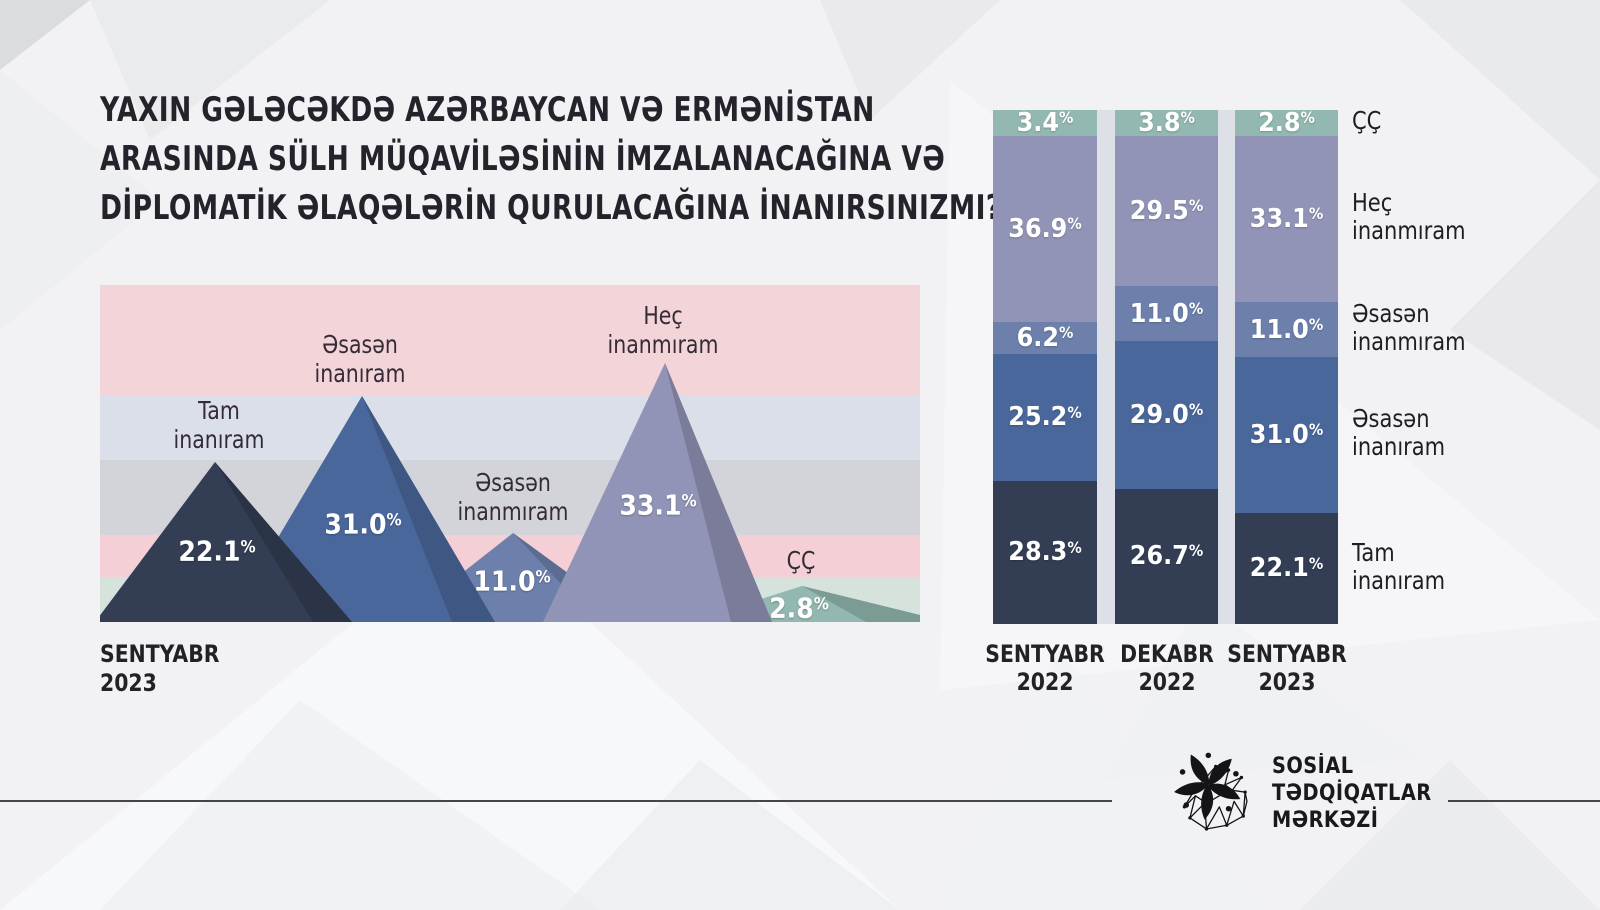 The image size is (1600, 910). I want to click on segment-esasen-inaniram: 25.2%, so click(1045, 417).